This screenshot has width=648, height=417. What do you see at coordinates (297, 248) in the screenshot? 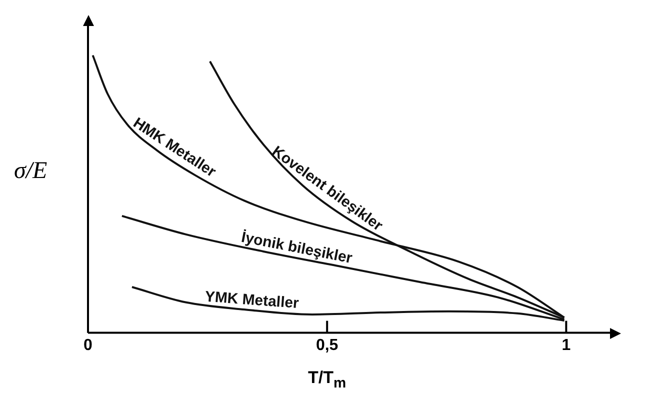
I see `text: İyonik bileşikler` at bounding box center [297, 248].